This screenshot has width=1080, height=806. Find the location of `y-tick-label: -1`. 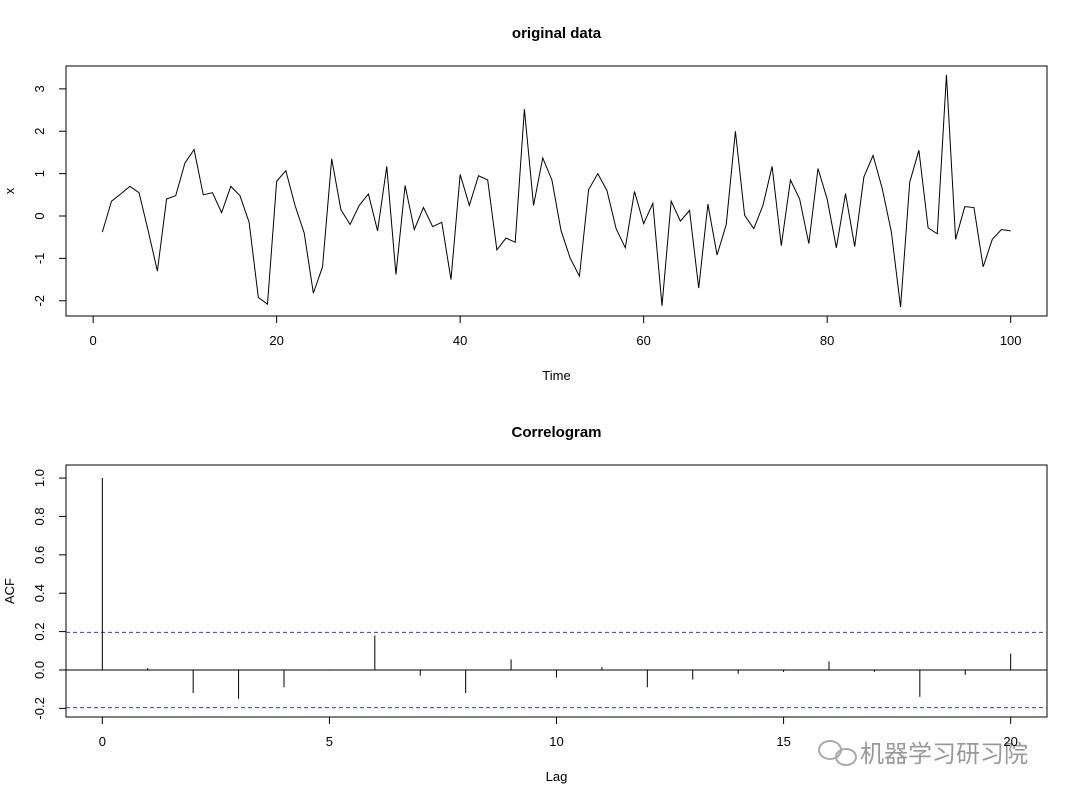

y-tick-label: -1 is located at coordinates (39, 259).